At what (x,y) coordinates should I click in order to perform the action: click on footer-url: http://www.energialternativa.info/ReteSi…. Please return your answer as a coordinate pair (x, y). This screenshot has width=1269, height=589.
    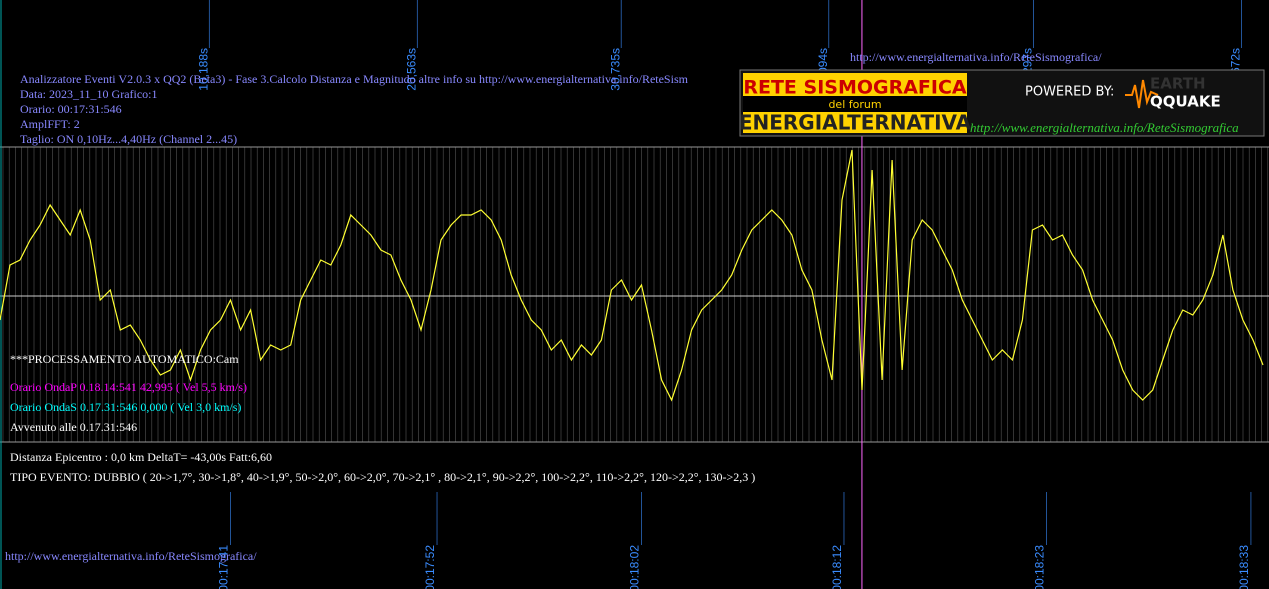
    Looking at the image, I should click on (131, 556).